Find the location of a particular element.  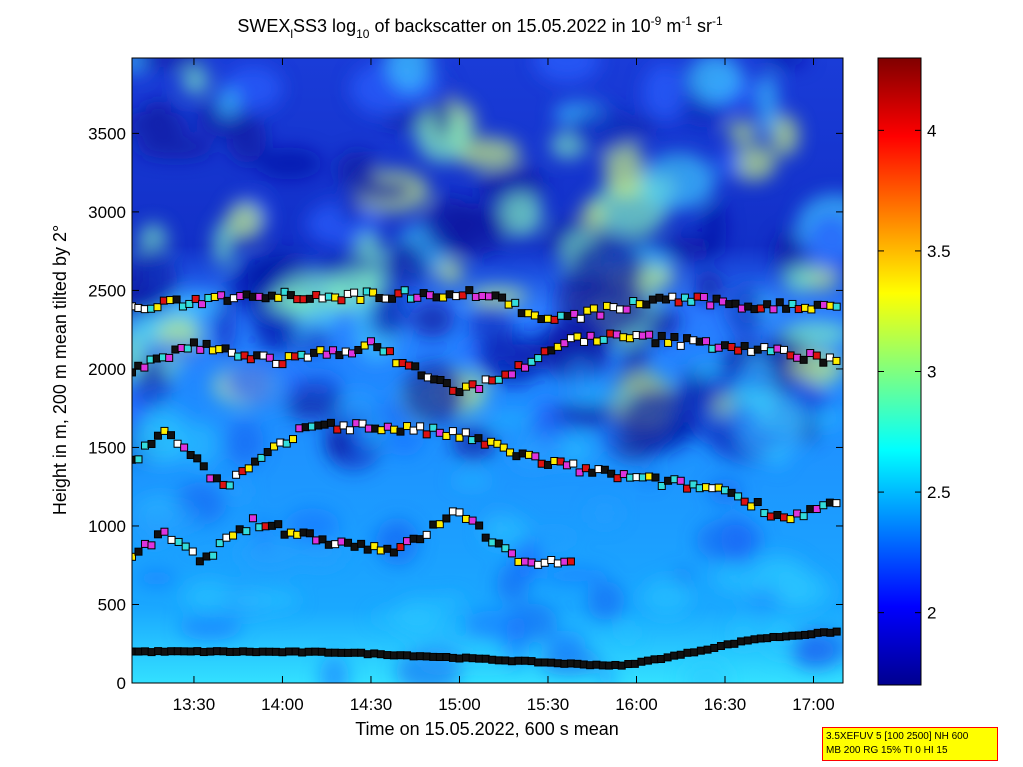

settings-note-line: MB 200 RG 15% TI 0 HI 15 is located at coordinates (887, 750).